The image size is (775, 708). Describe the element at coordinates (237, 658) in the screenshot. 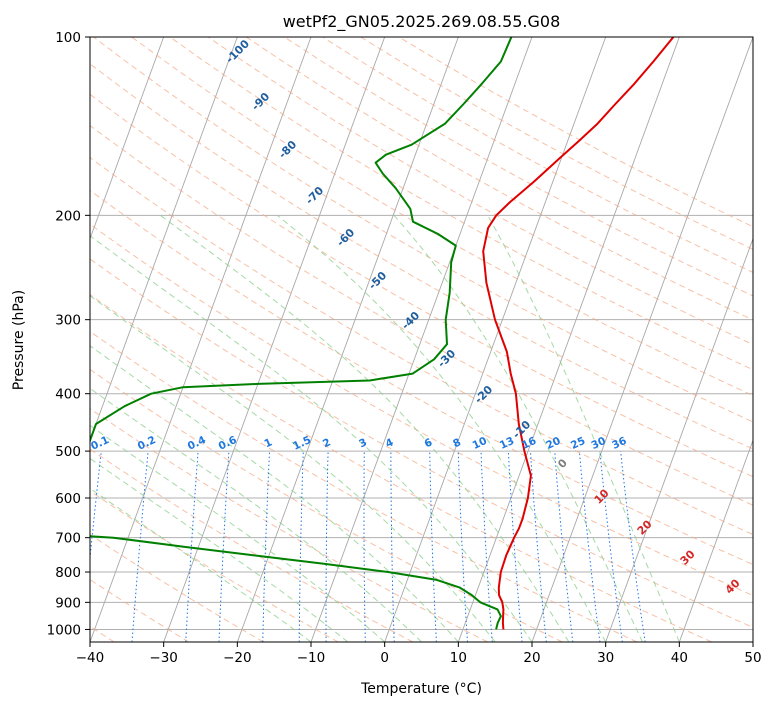

I see `x-tick-label: −20` at that location.